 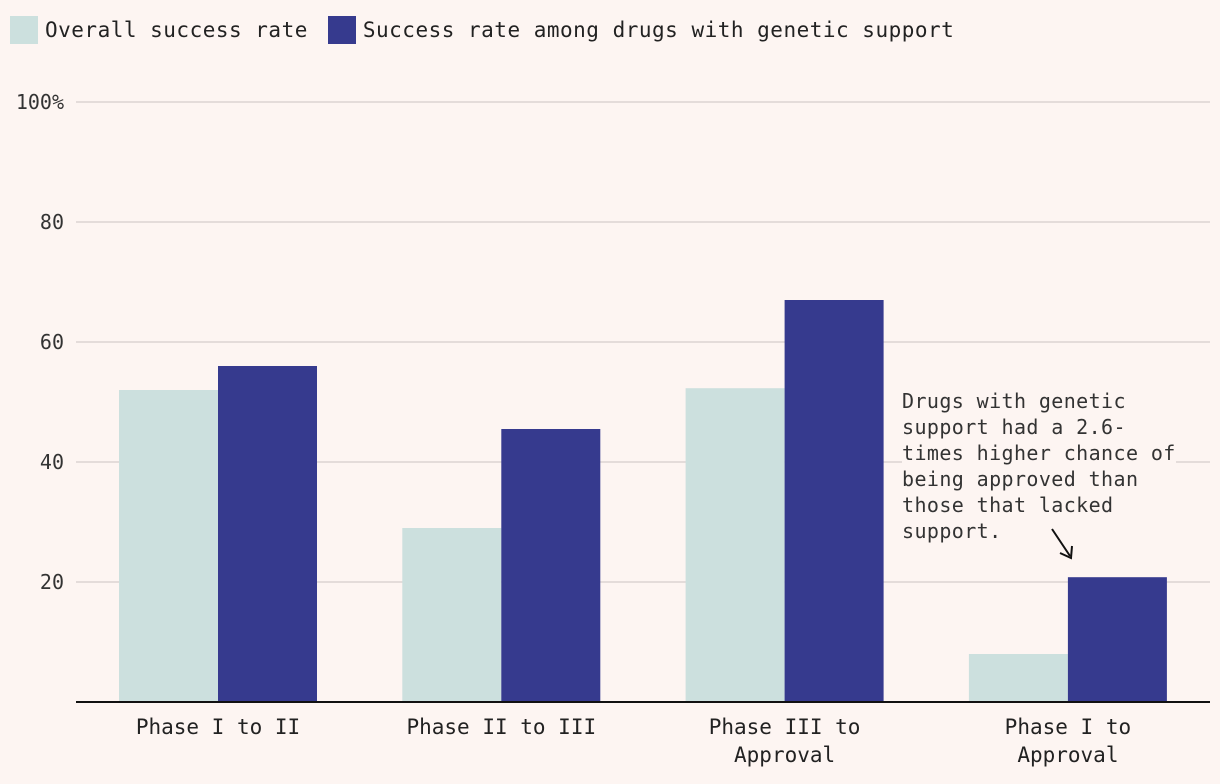 I want to click on y-tick-label: 60, so click(x=52, y=342).